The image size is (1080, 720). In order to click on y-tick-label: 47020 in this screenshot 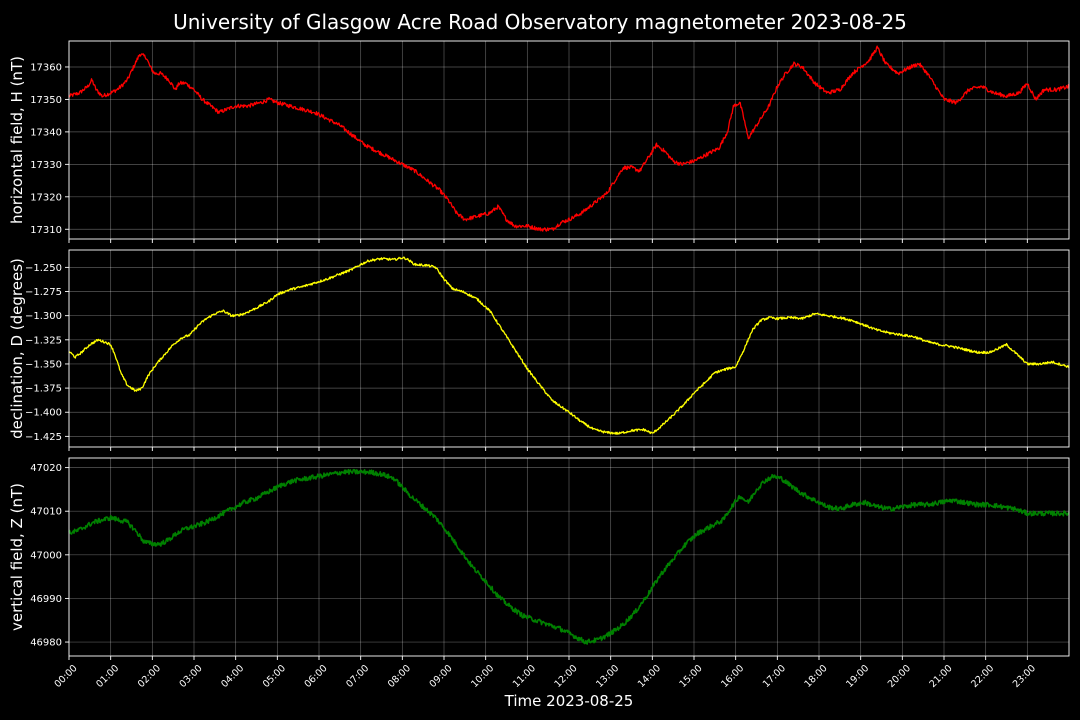, I will do `click(46, 468)`.